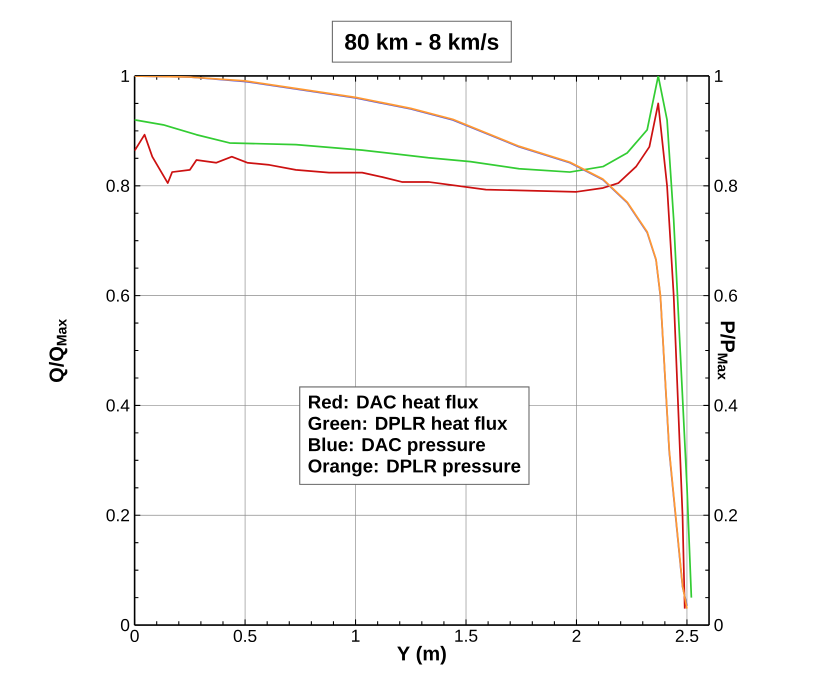  Describe the element at coordinates (421, 655) in the screenshot. I see `x-axis-title: Y (m)` at that location.